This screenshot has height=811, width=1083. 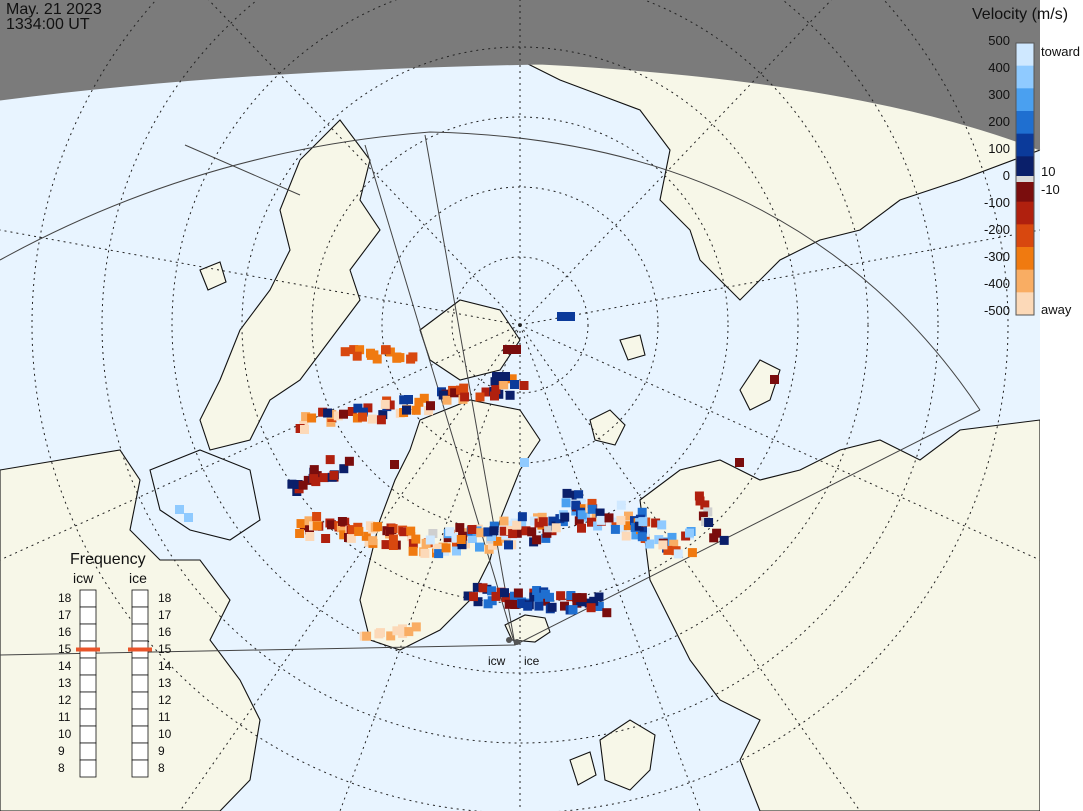 What do you see at coordinates (165, 700) in the screenshot?
I see `frequency-tick-ice: 12` at bounding box center [165, 700].